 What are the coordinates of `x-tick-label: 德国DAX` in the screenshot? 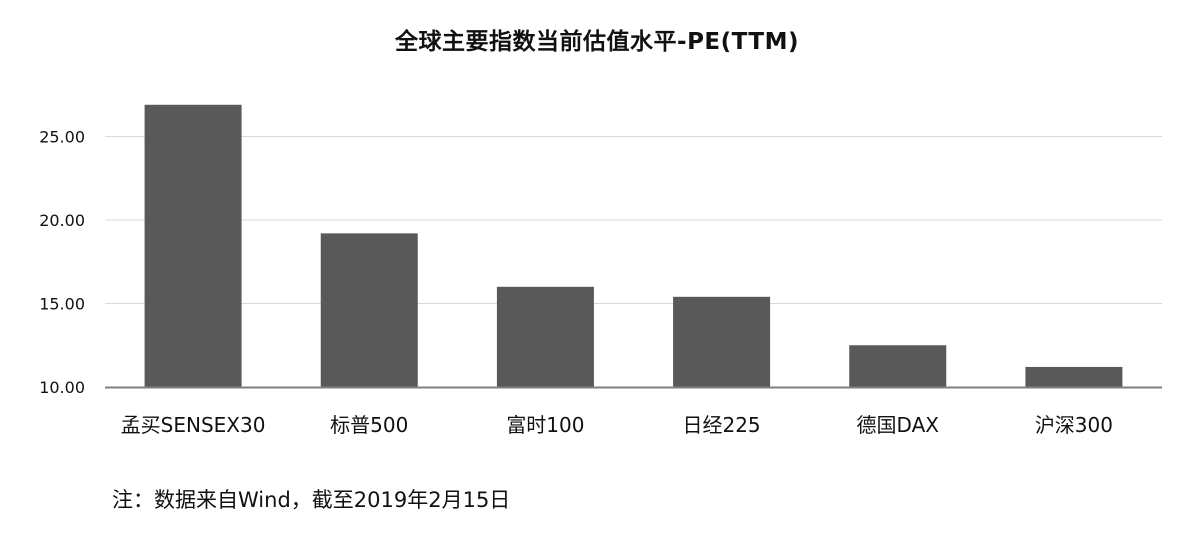 It's located at (898, 425).